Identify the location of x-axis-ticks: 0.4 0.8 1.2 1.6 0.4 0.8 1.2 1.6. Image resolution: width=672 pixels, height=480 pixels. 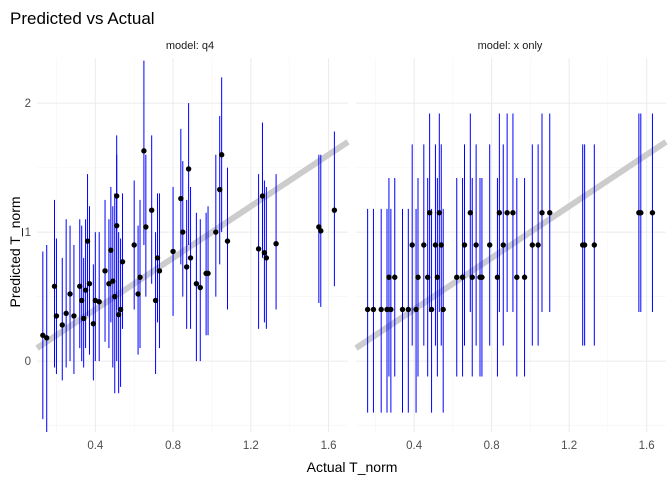
(370, 446).